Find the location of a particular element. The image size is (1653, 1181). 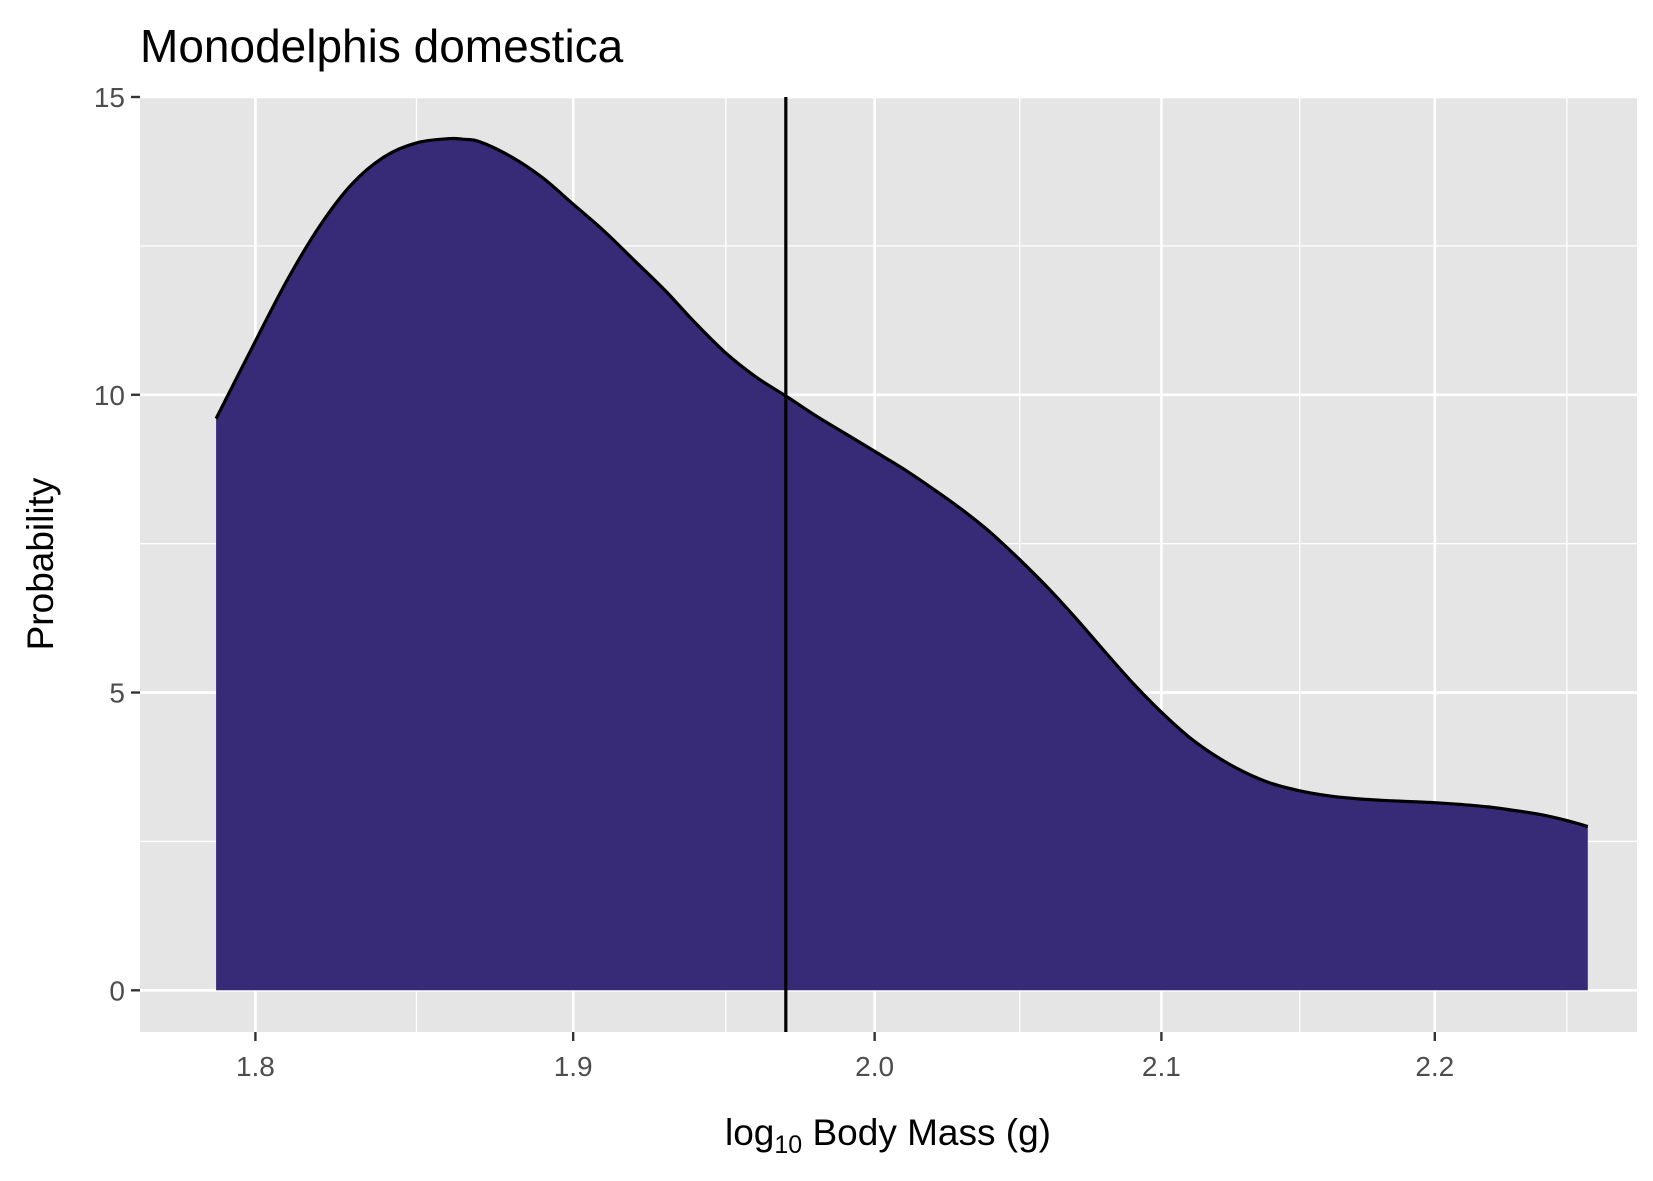

y-tick-label: 0 is located at coordinates (117, 990).